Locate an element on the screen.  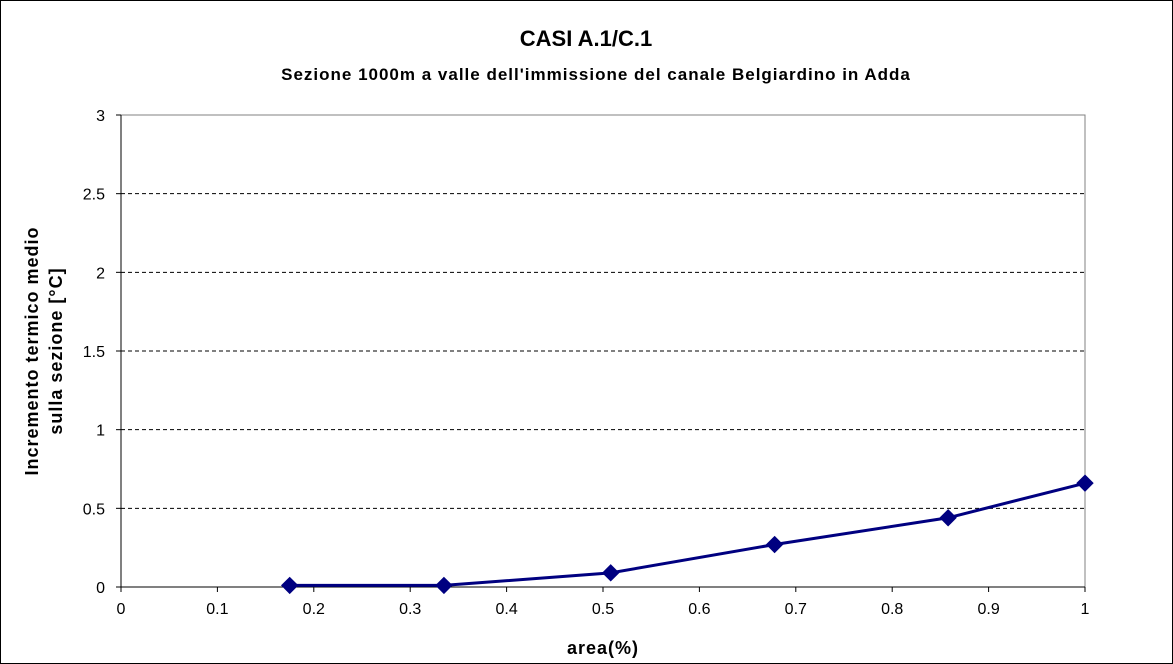
x-tick-label: 0.7 is located at coordinates (796, 609).